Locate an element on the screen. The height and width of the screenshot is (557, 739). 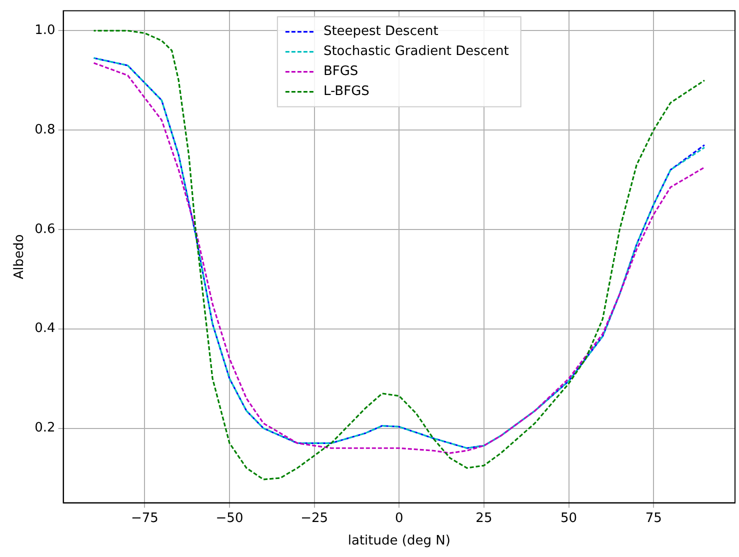
y-tick-label: 0.8 is located at coordinates (45, 130).